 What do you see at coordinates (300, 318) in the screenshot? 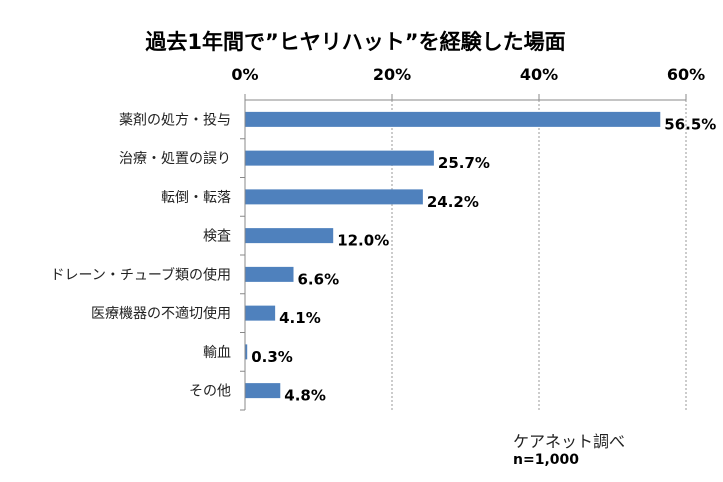
I see `value-label: 4.1%` at bounding box center [300, 318].